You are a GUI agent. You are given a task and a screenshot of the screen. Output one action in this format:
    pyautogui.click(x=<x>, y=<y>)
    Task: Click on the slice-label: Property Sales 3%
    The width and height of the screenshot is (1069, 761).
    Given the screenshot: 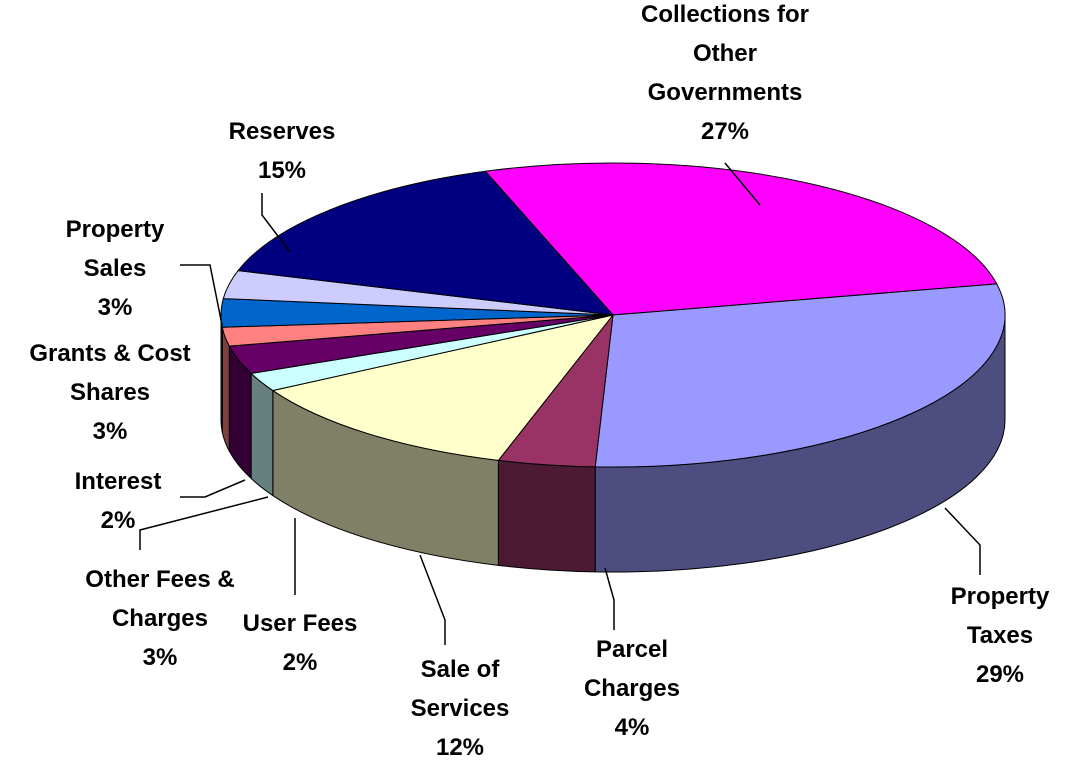 What is the action you would take?
    pyautogui.click(x=115, y=268)
    